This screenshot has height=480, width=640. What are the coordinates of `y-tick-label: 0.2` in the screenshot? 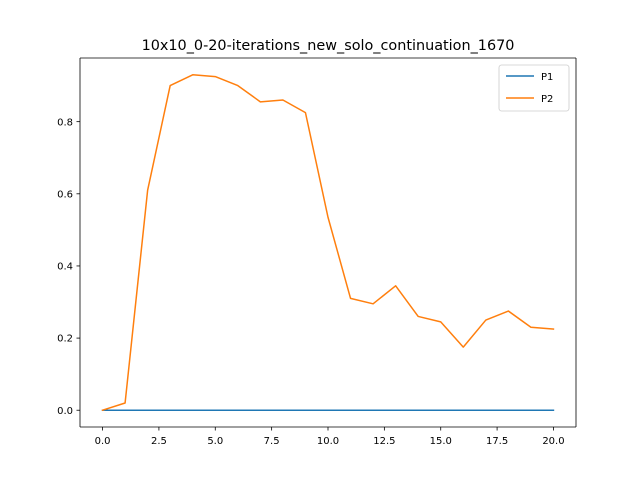 It's located at (65, 339).